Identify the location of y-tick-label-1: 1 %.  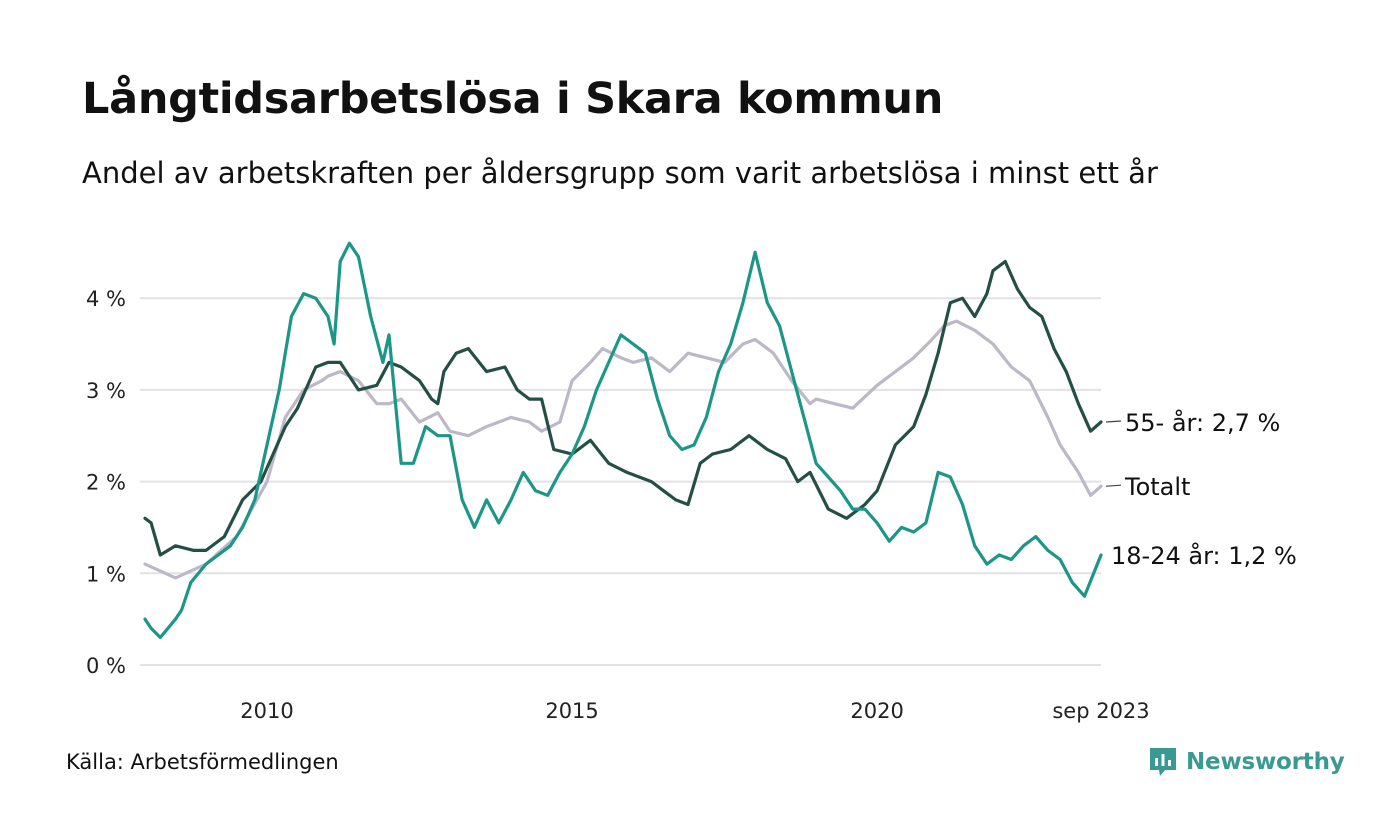
(106, 574).